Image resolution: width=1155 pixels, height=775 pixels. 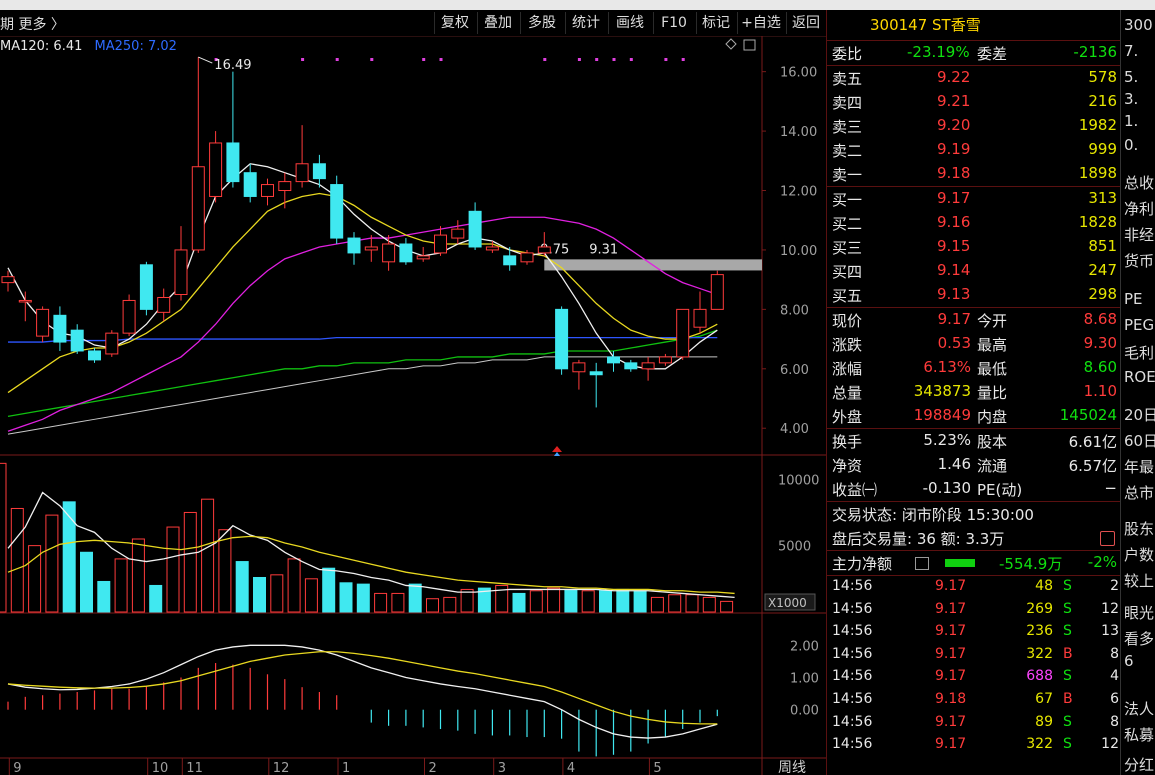 What do you see at coordinates (1102, 270) in the screenshot?
I see `bids-volume: 247` at bounding box center [1102, 270].